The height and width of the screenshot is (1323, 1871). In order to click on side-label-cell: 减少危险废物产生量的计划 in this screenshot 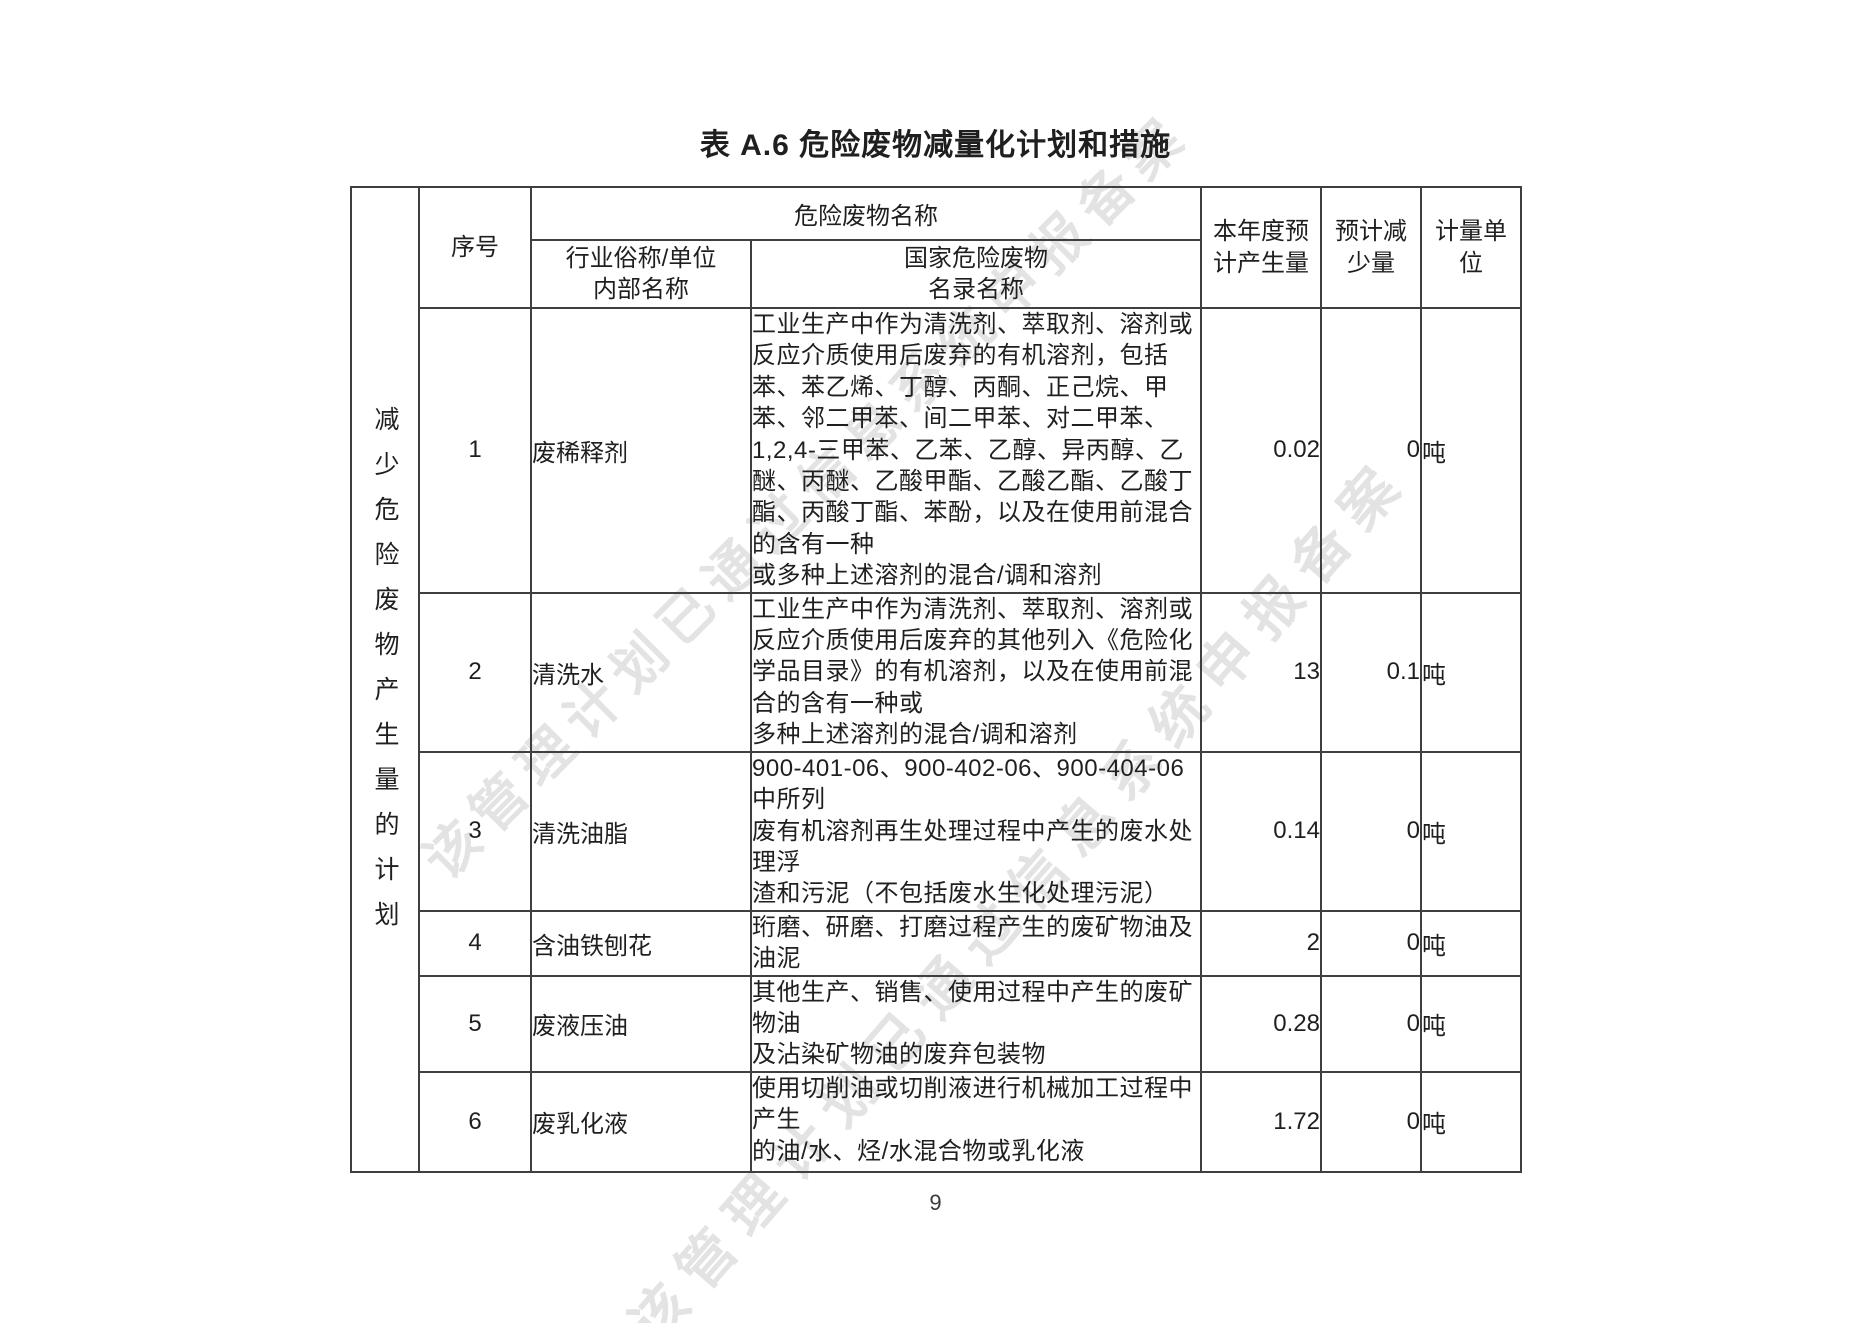, I will do `click(385, 679)`.